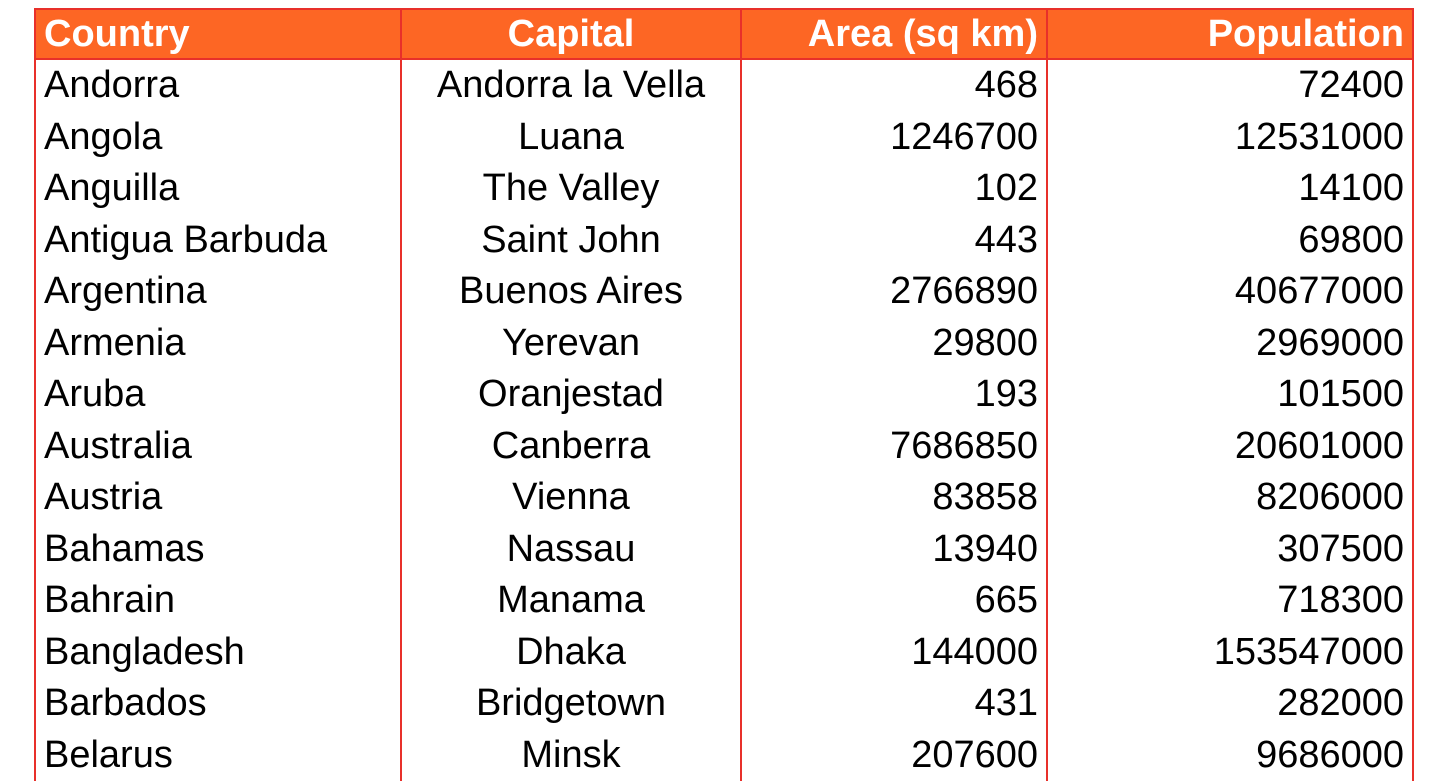 Image resolution: width=1440 pixels, height=781 pixels. Describe the element at coordinates (1230, 189) in the screenshot. I see `cell-population: 14100` at that location.